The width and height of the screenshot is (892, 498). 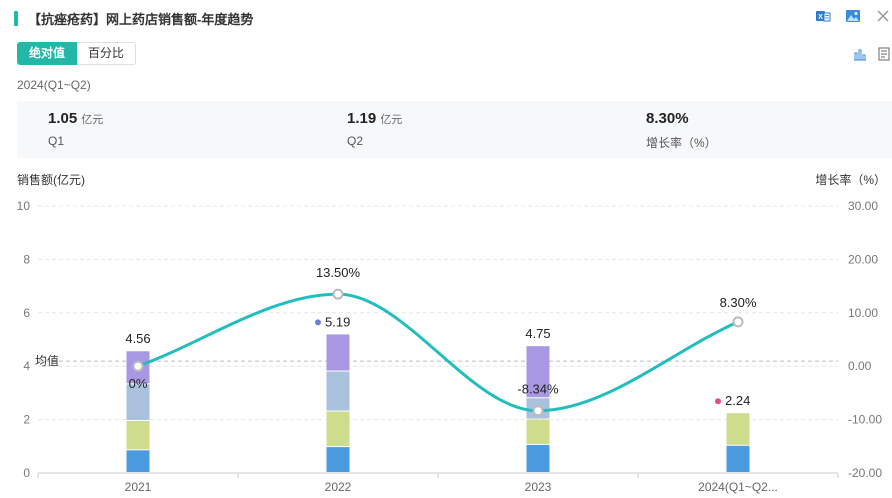 What do you see at coordinates (454, 129) in the screenshot?
I see `summary-panel: 1.05 亿元 Q1 1.19 亿元 Q2 8.30% 增长率（%）` at bounding box center [454, 129].